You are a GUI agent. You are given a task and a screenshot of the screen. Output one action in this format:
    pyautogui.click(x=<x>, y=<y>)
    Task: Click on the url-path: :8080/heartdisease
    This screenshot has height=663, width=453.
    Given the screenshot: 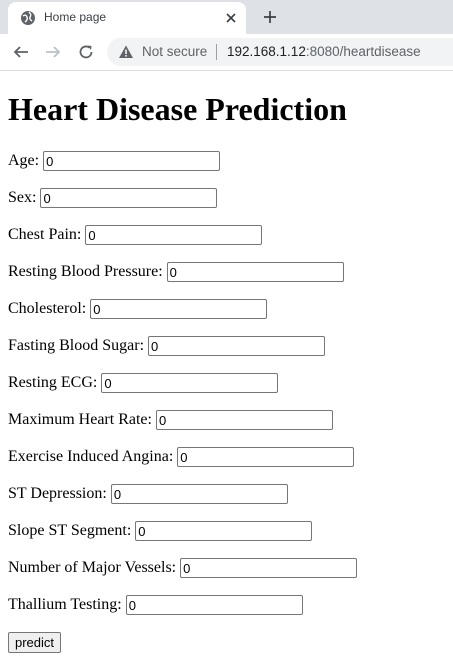 What is the action you would take?
    pyautogui.click(x=363, y=51)
    